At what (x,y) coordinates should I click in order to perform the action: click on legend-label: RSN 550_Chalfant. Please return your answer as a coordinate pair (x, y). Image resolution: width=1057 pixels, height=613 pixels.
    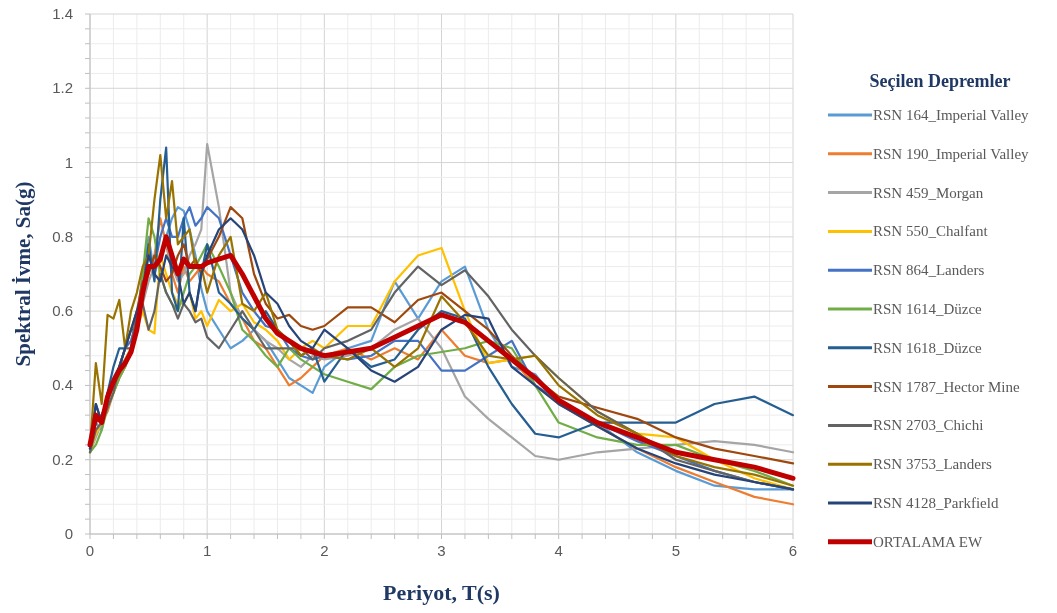
    Looking at the image, I should click on (931, 231).